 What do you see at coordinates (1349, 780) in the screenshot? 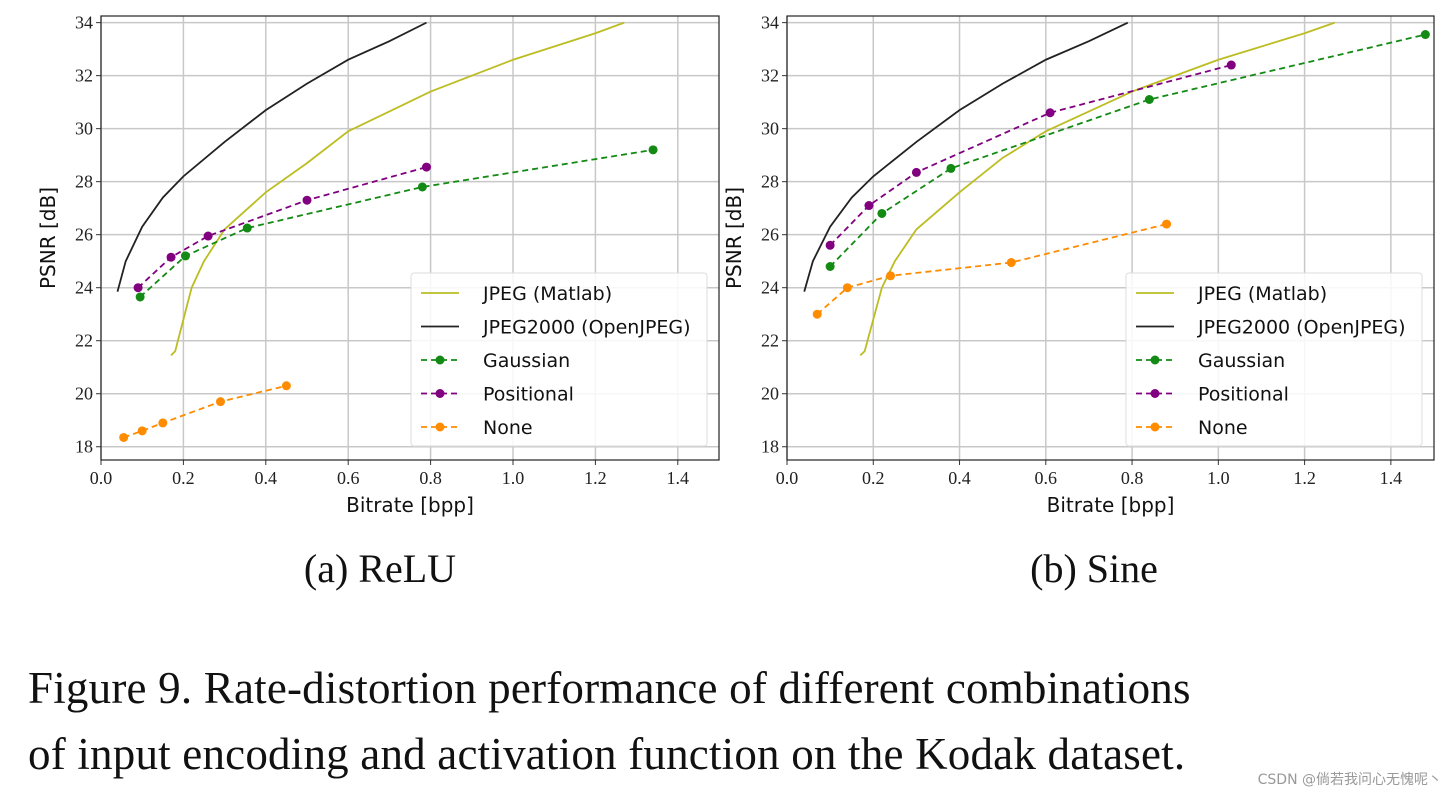
I see `watermark: CSDN @倘若我问心无愧呢丶` at bounding box center [1349, 780].